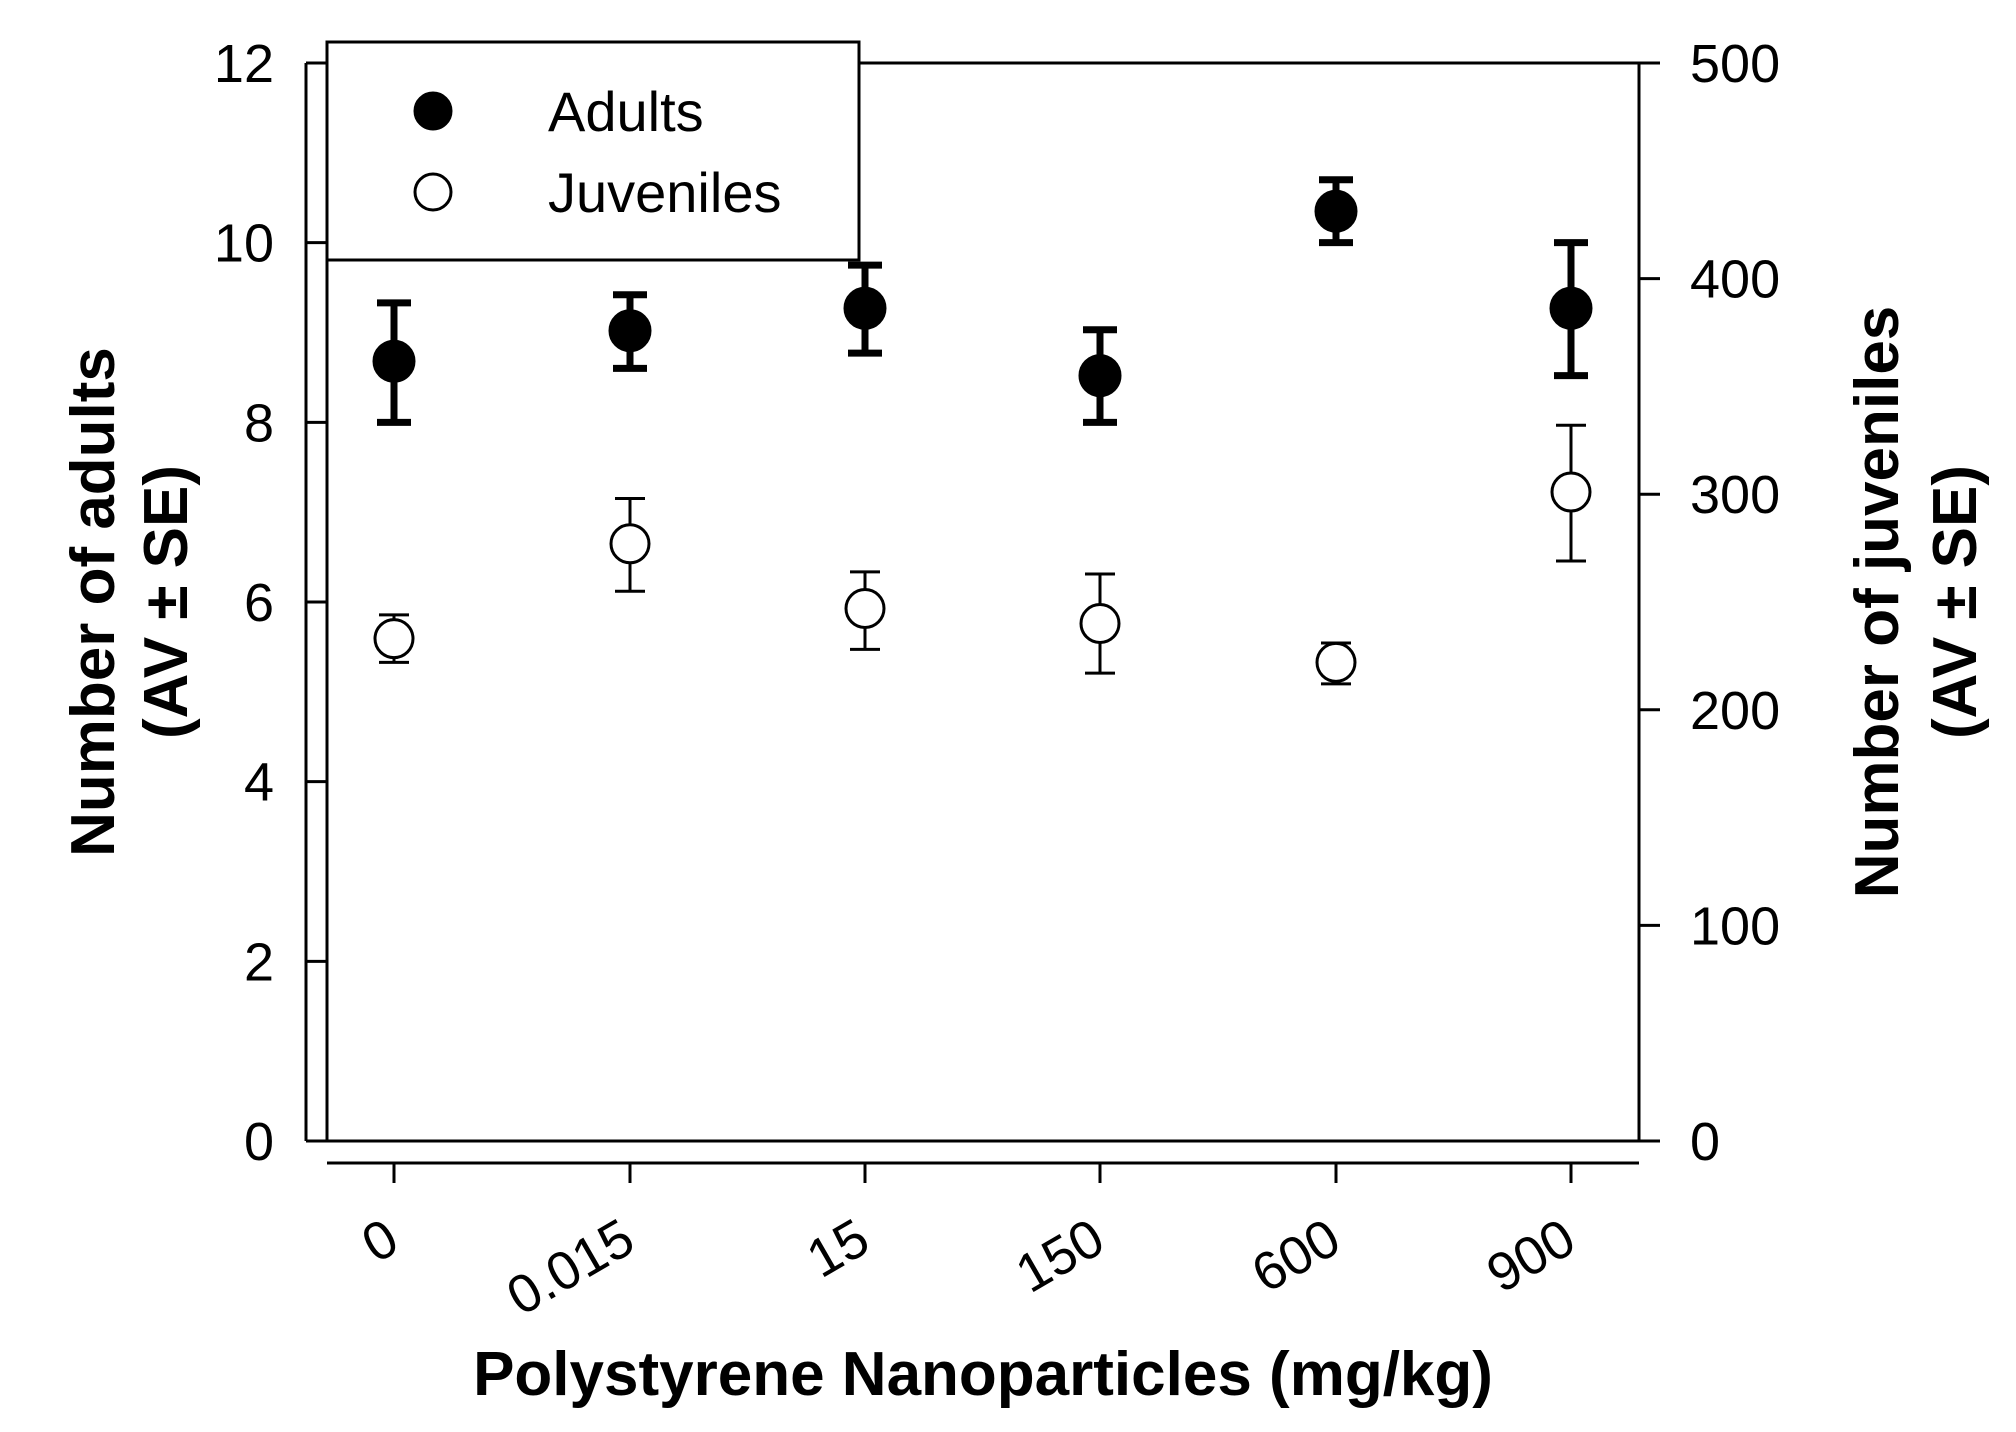 This screenshot has height=1432, width=2016. I want to click on left-tick-label: 12, so click(244, 64).